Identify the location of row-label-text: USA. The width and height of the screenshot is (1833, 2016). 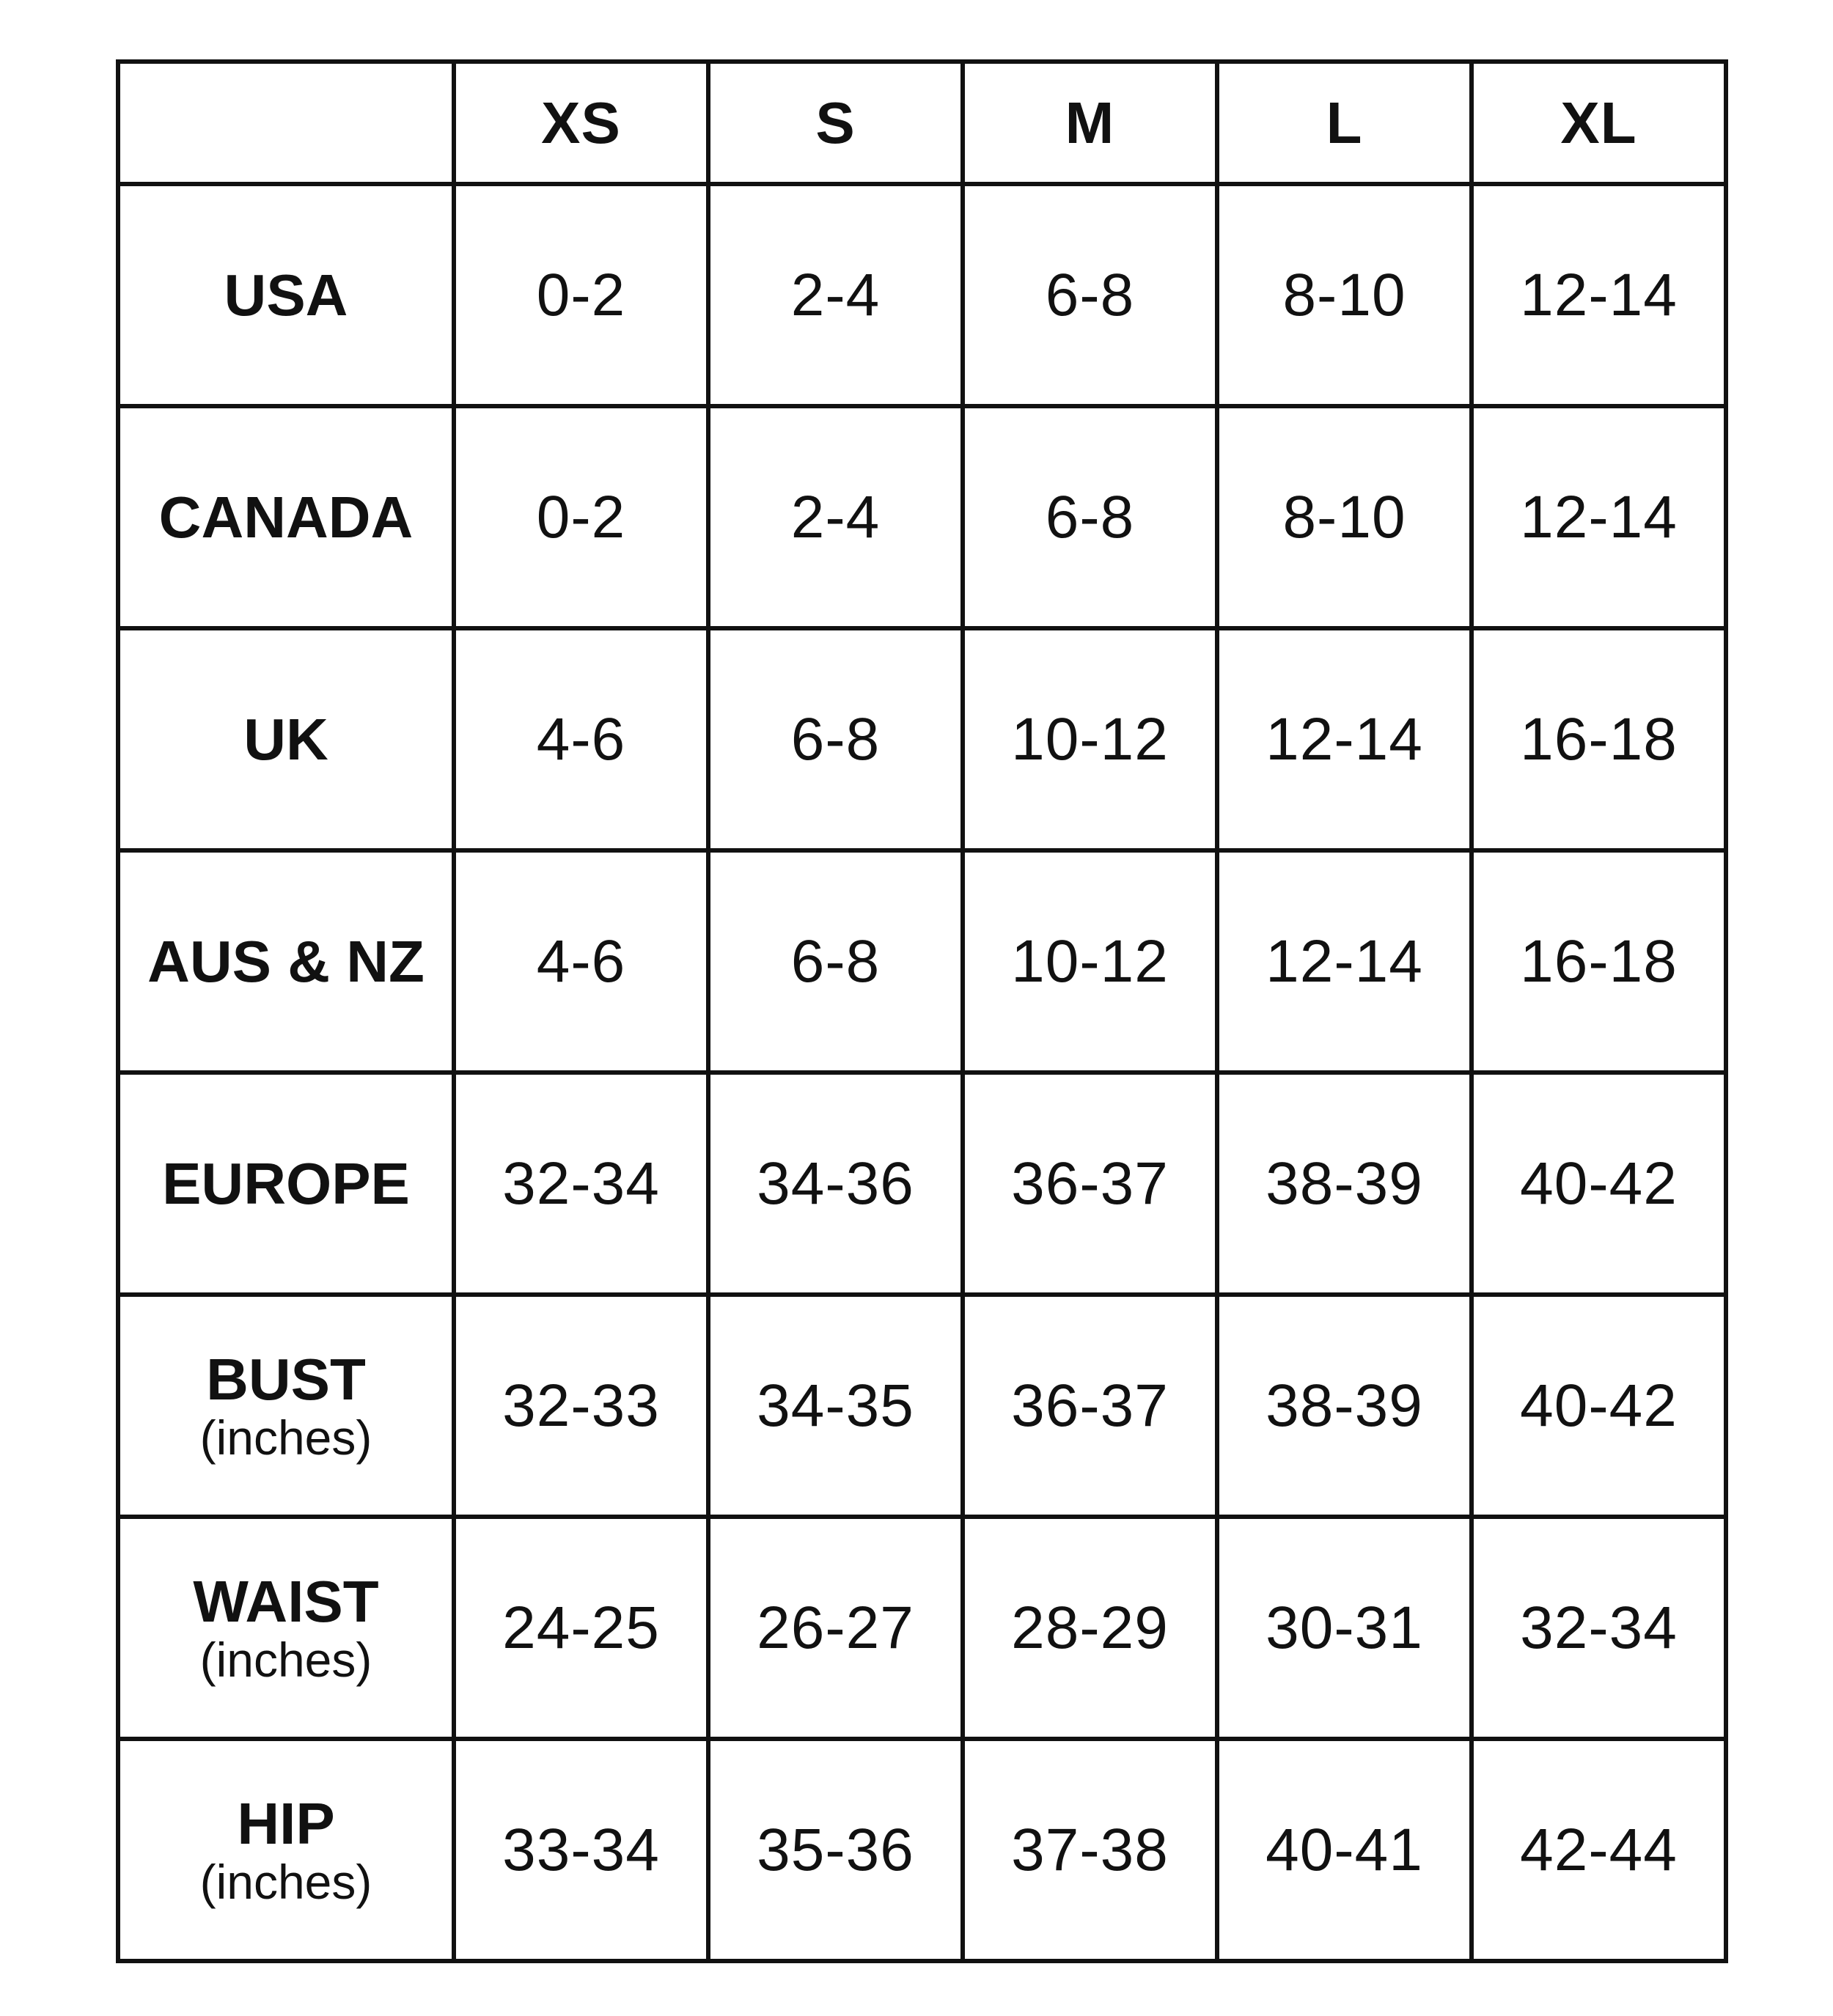
(286, 295).